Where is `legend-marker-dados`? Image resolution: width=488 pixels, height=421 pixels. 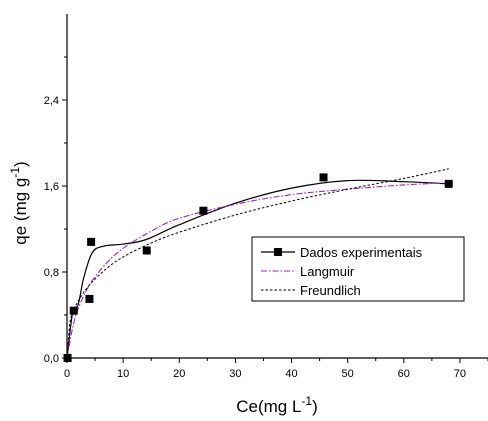 legend-marker-dados is located at coordinates (278, 252).